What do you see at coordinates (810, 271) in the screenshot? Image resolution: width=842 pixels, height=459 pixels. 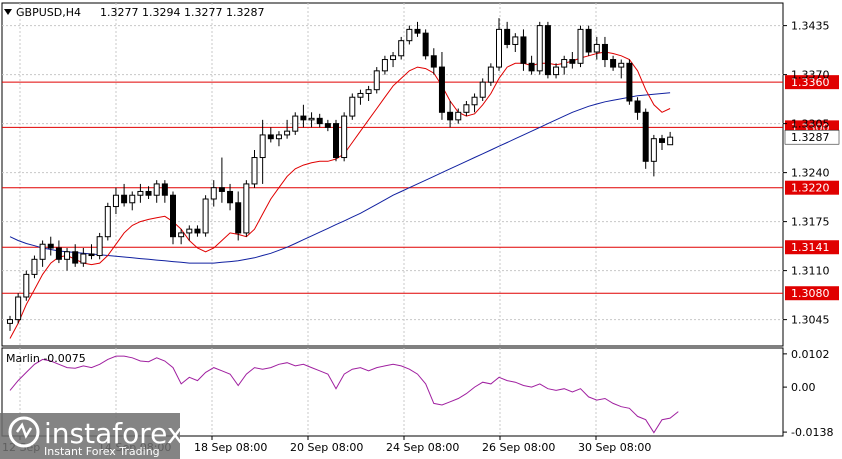 I see `price-tick-label: 1.3110` at bounding box center [810, 271].